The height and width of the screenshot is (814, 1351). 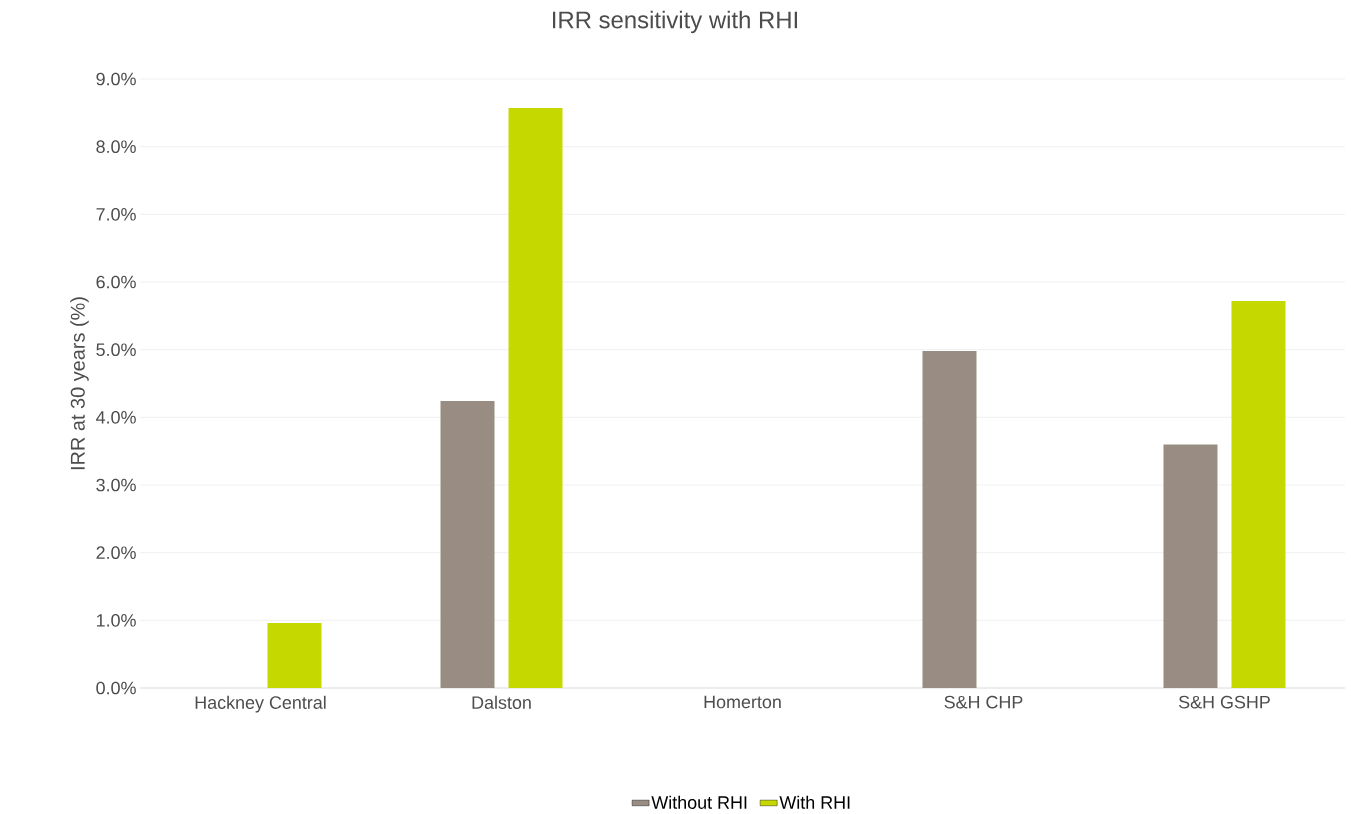 What do you see at coordinates (1224, 702) in the screenshot?
I see `x-tick-label: S&H GSHP` at bounding box center [1224, 702].